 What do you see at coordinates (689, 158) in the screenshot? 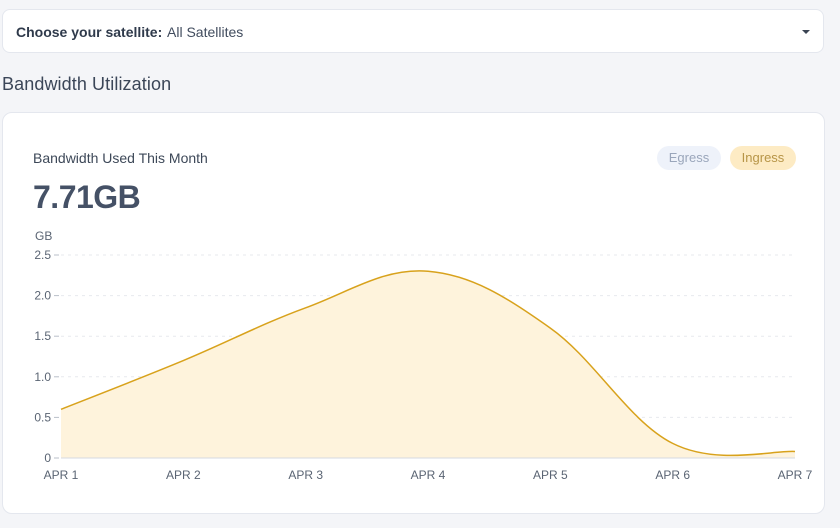
I see `egress-toggle-button: Egress` at bounding box center [689, 158].